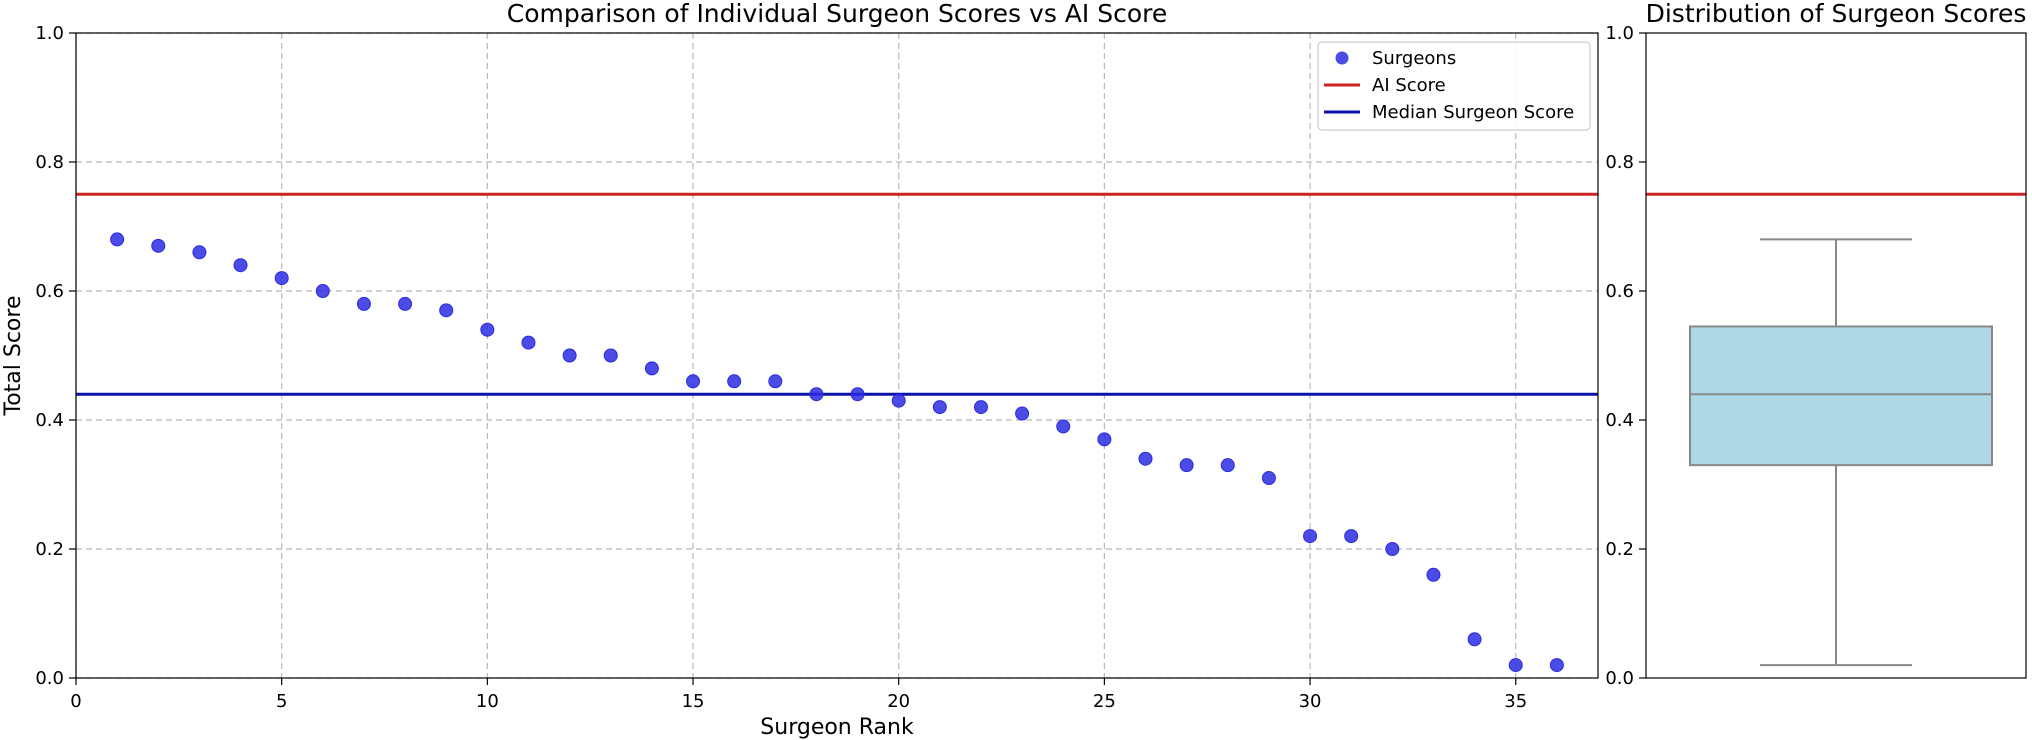 The image size is (2032, 740). I want to click on y-tick-label: 1.0, so click(49, 33).